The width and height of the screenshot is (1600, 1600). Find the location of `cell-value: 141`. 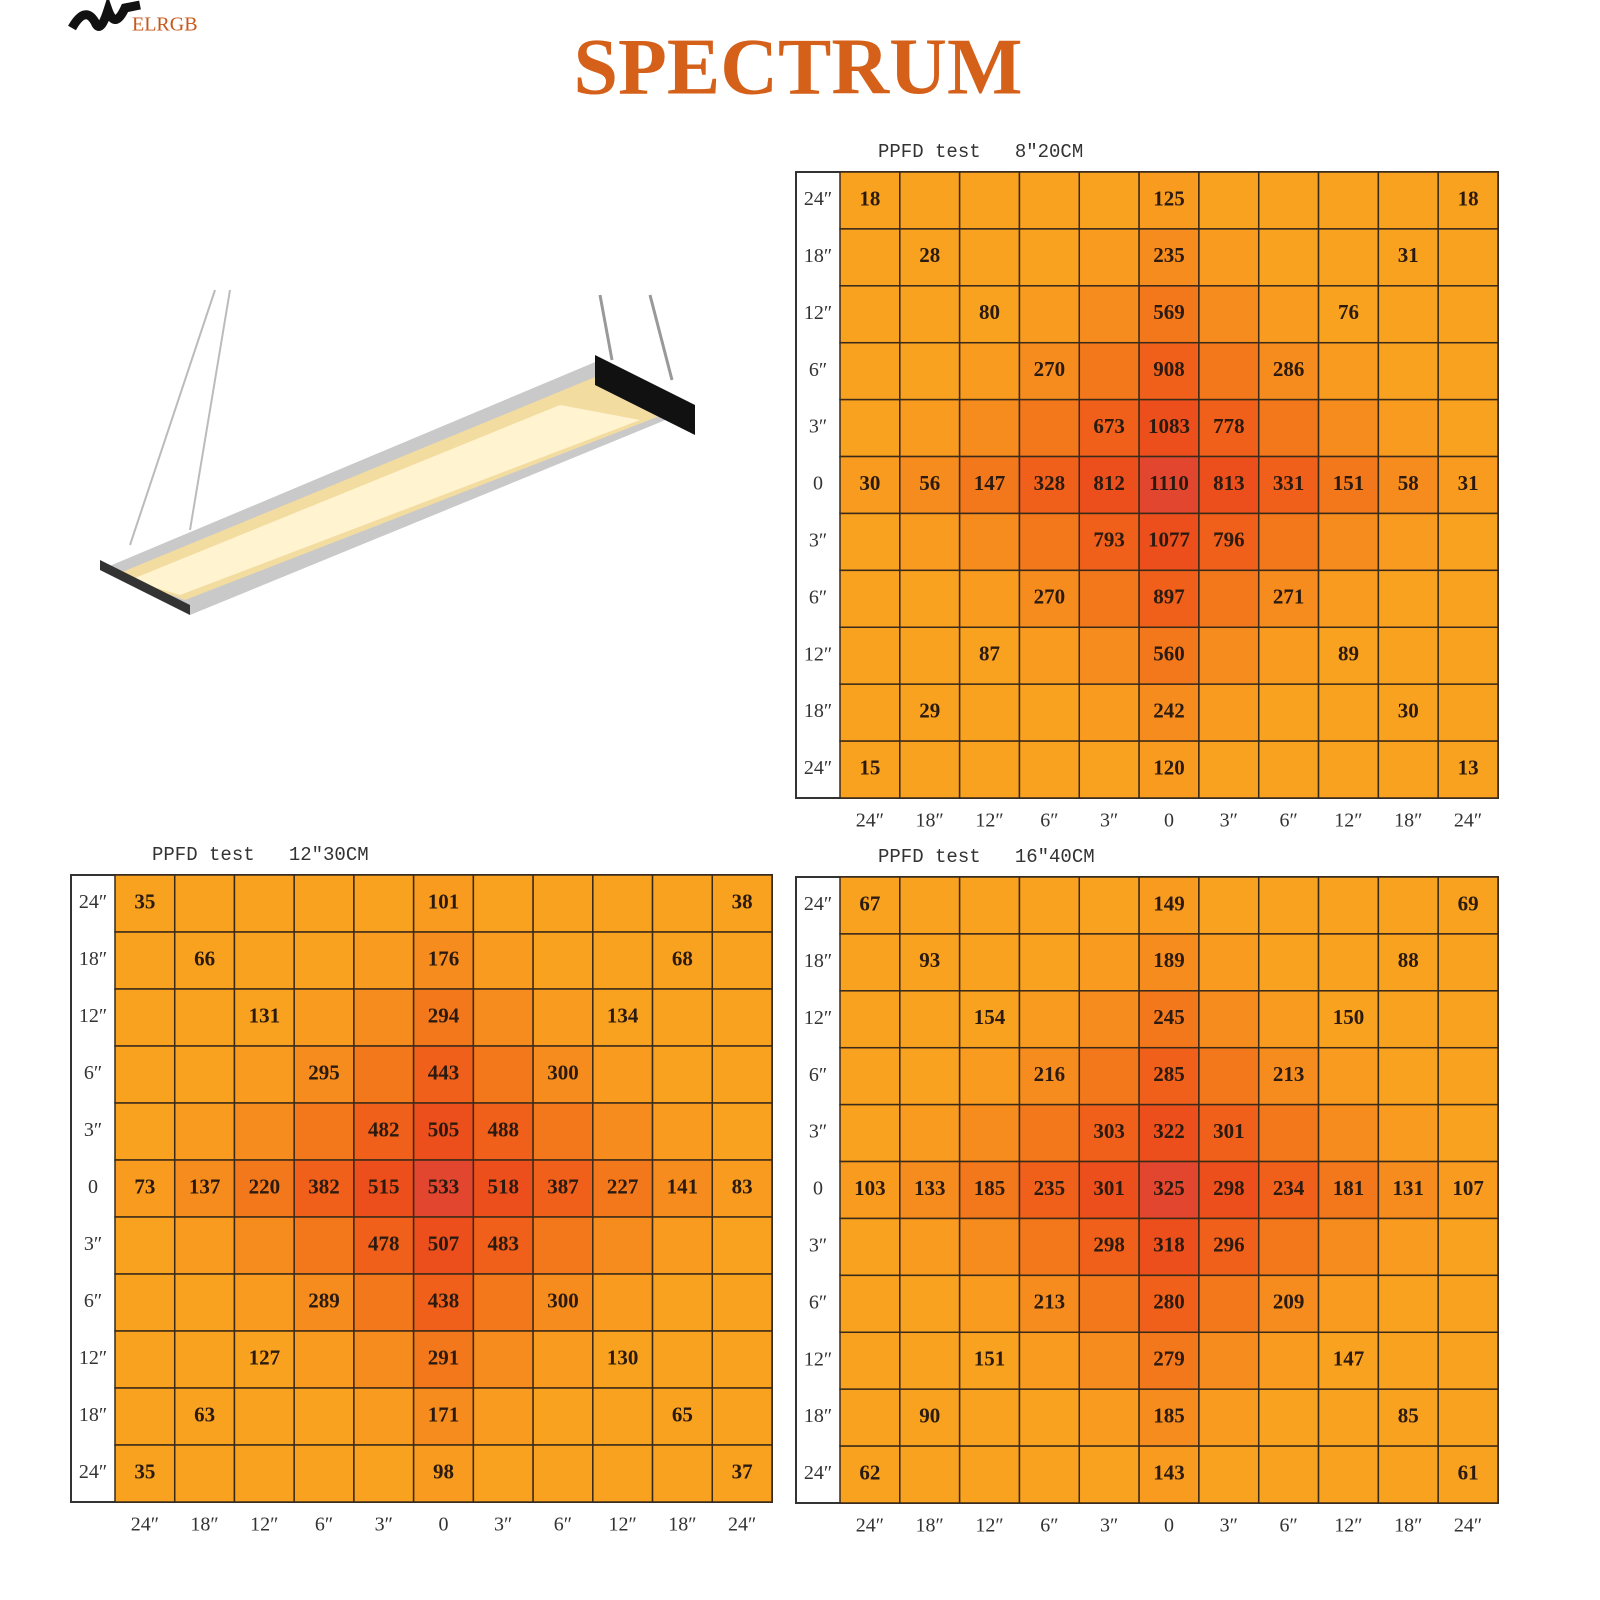

cell-value: 141 is located at coordinates (683, 1186).